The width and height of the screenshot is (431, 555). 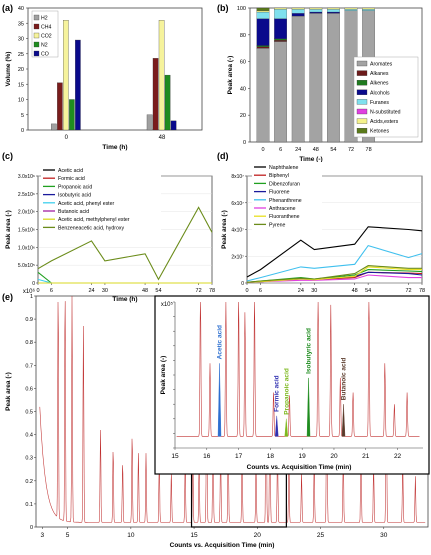 I want to click on y-tick-label: 5.0x10⁵, so click(x=26, y=266).